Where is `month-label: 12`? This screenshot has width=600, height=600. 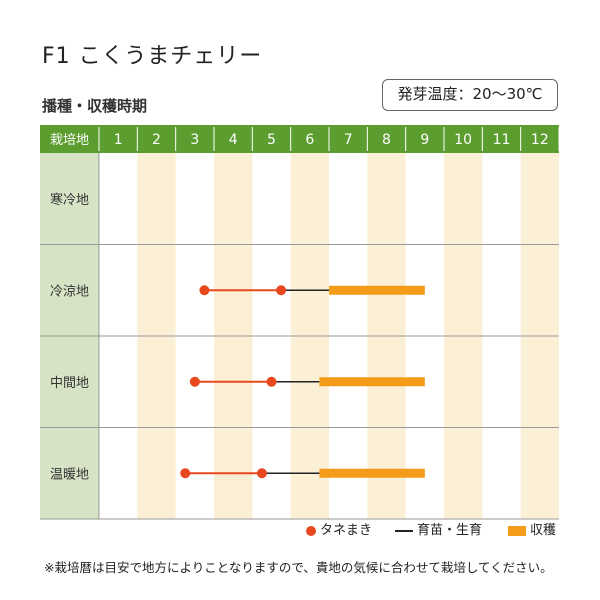 month-label: 12 is located at coordinates (540, 140).